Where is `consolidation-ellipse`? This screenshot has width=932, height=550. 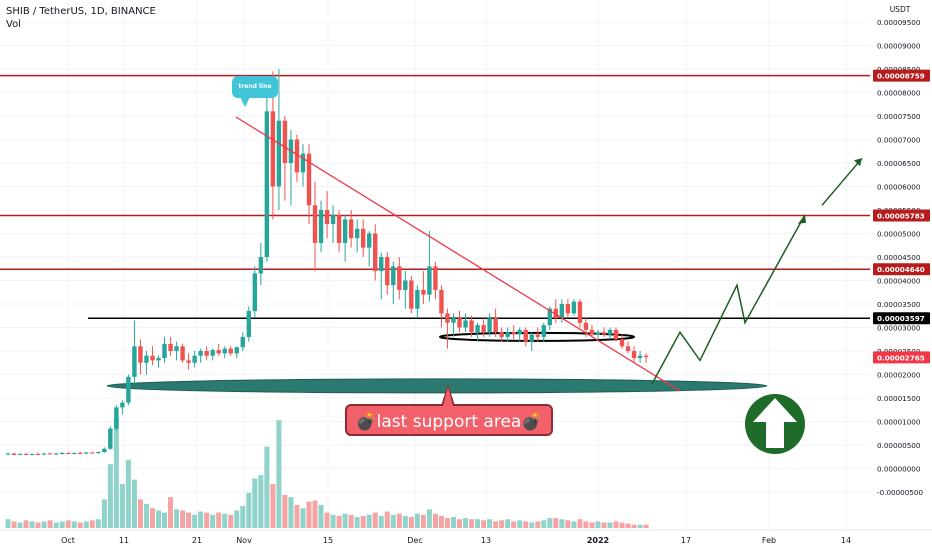 consolidation-ellipse is located at coordinates (537, 336).